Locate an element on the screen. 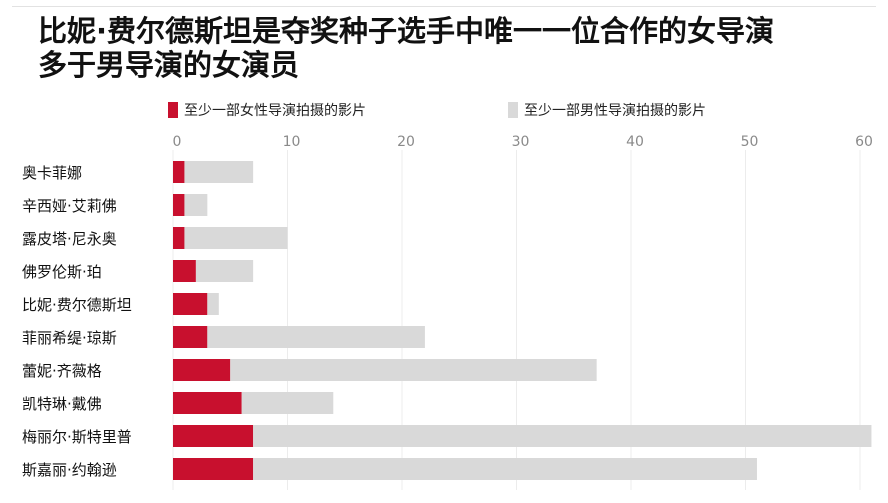 Image resolution: width=888 pixels, height=503 pixels. legend-item-female-directed: 至少一部女性导演拍摄的影片 is located at coordinates (267, 110).